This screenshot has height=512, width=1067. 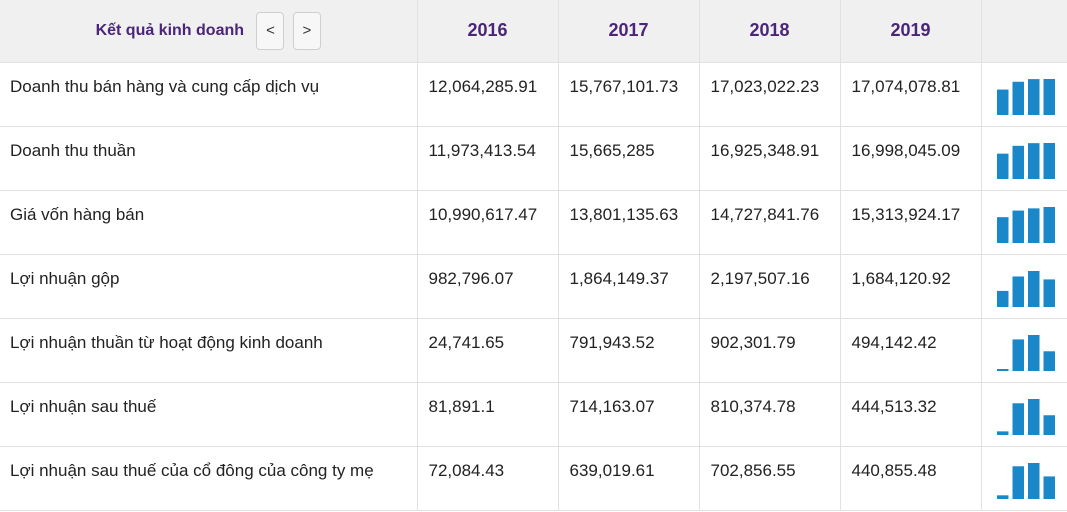 What do you see at coordinates (209, 158) in the screenshot?
I see `row-label: Doanh thu thuần` at bounding box center [209, 158].